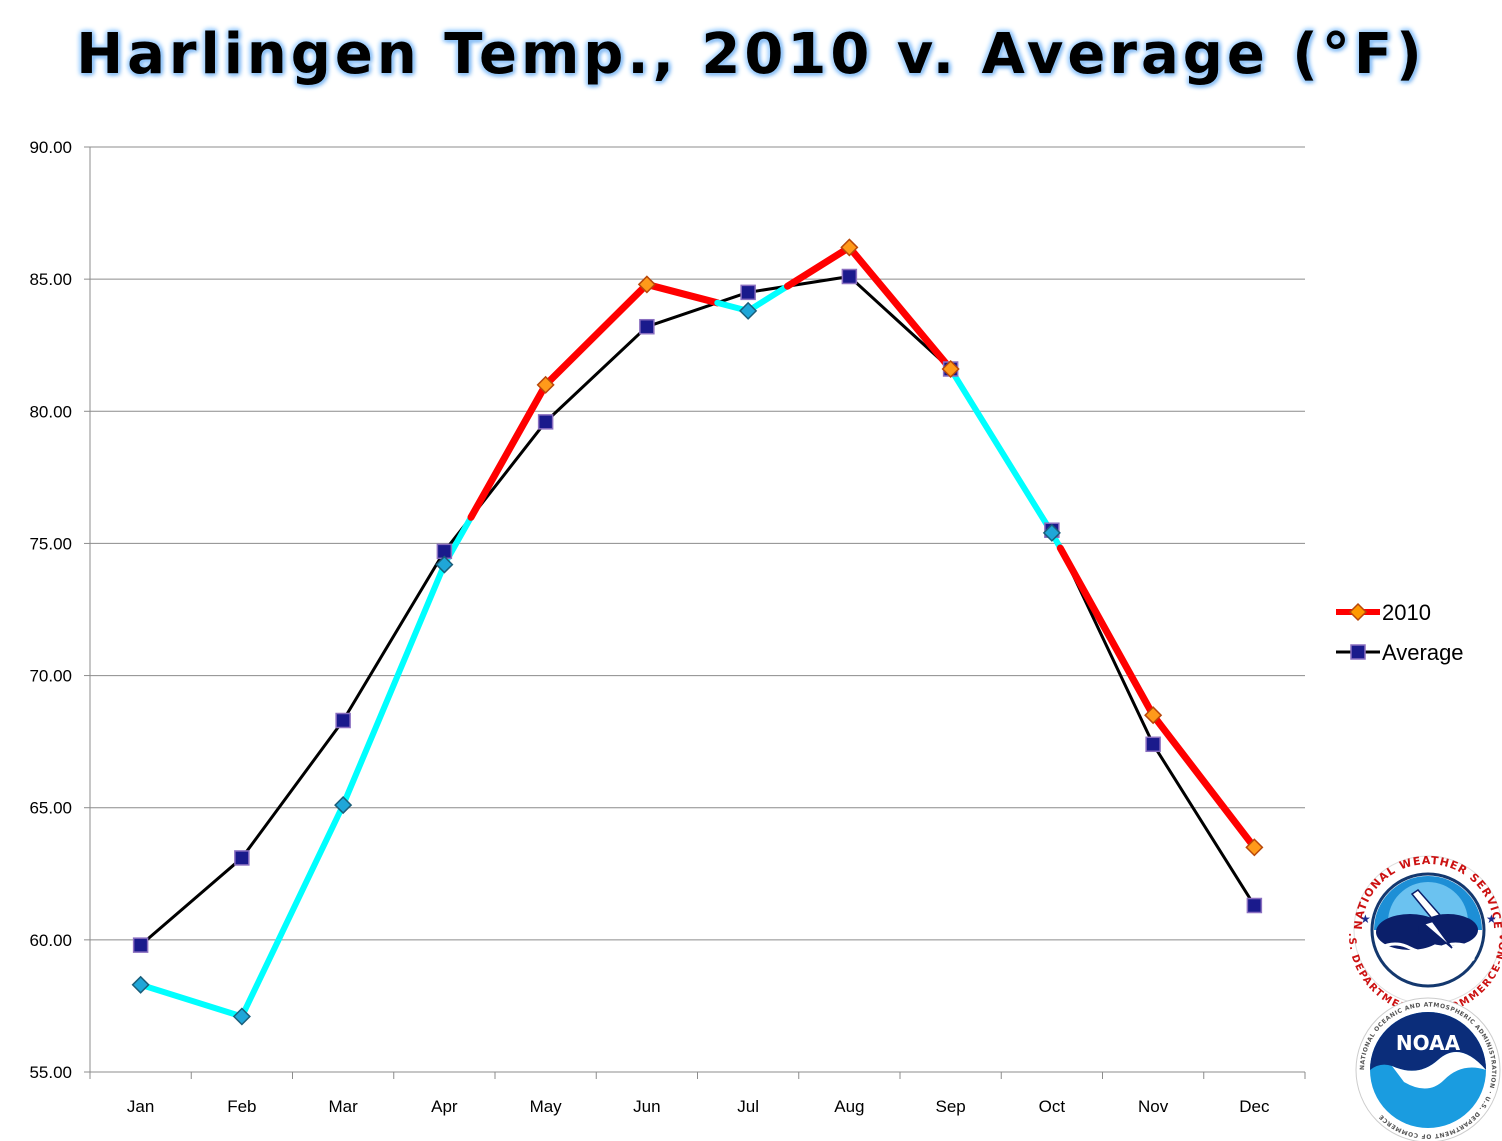 The height and width of the screenshot is (1141, 1502). I want to click on y-tick-label-2: 65.00, so click(50, 808).